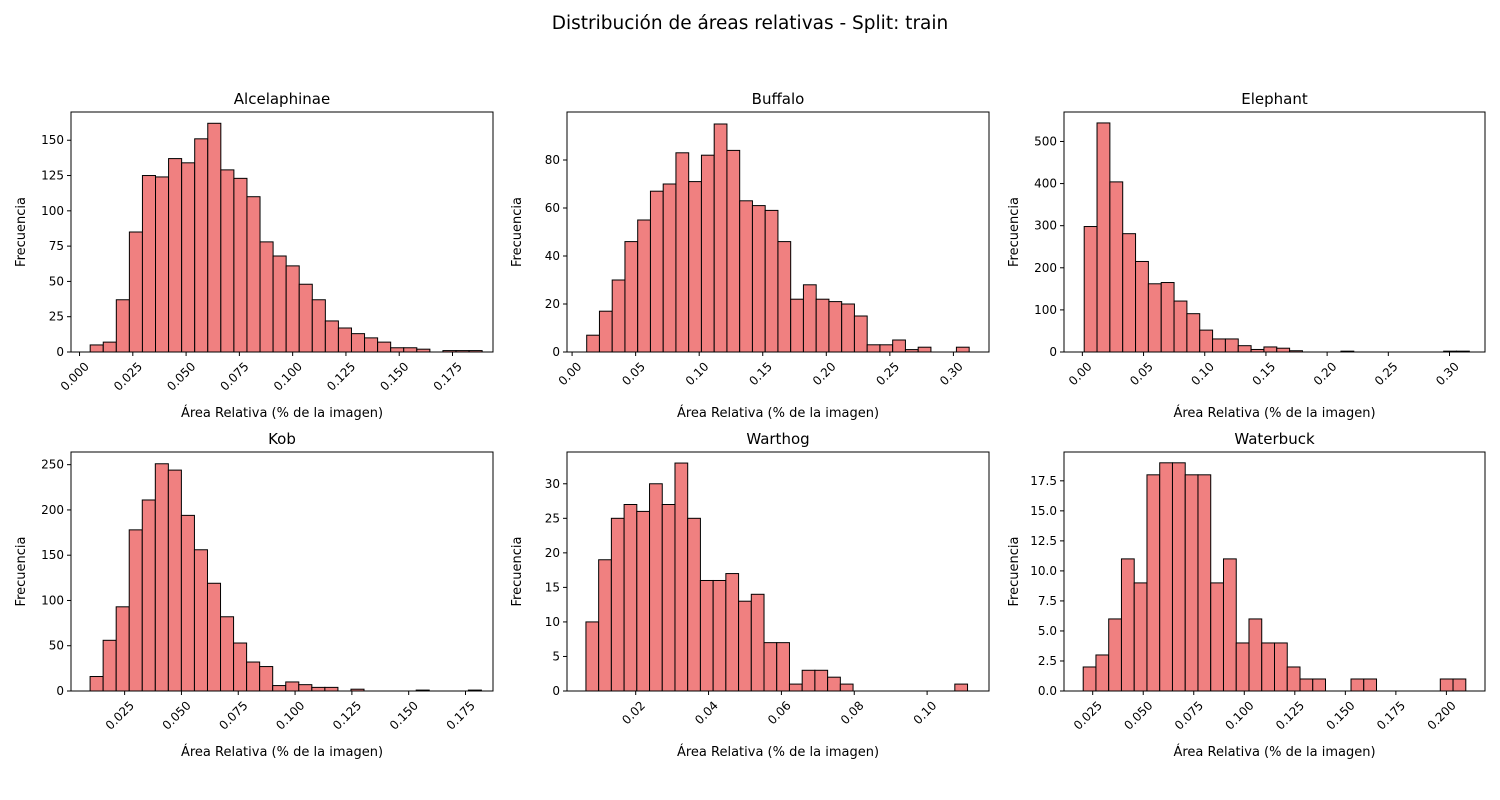 This screenshot has height=800, width=1500. What do you see at coordinates (181, 376) in the screenshot?
I see `x-tick-label: 0.050` at bounding box center [181, 376].